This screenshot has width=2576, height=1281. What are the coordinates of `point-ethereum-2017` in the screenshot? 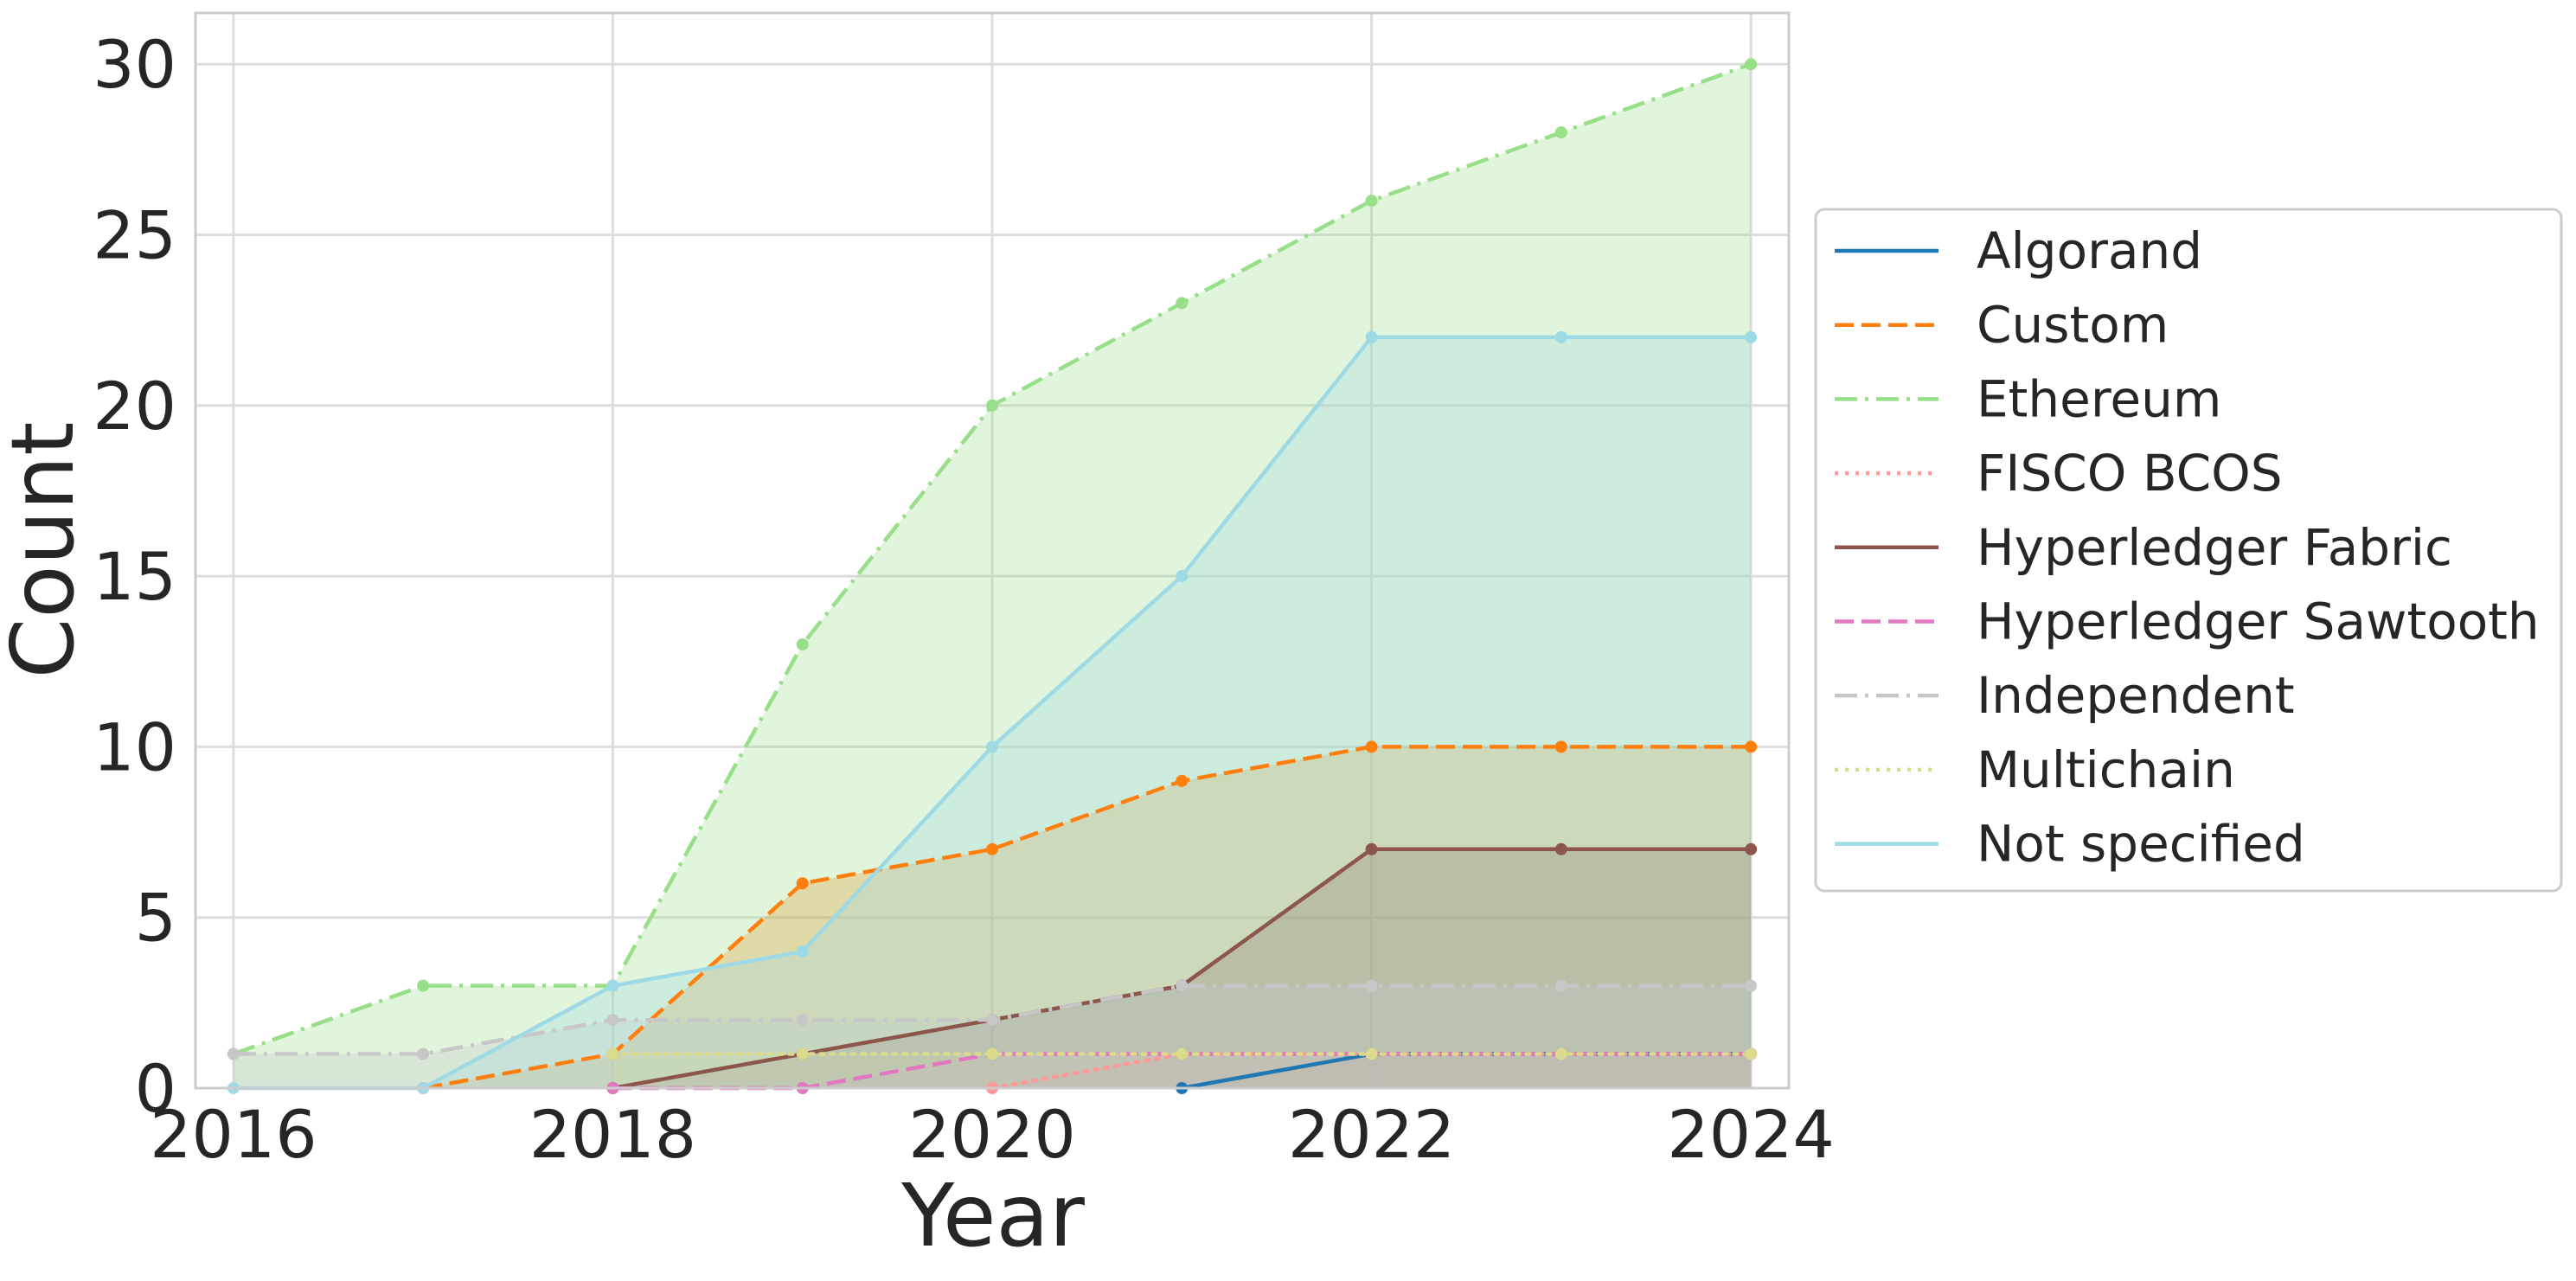 It's located at (423, 985).